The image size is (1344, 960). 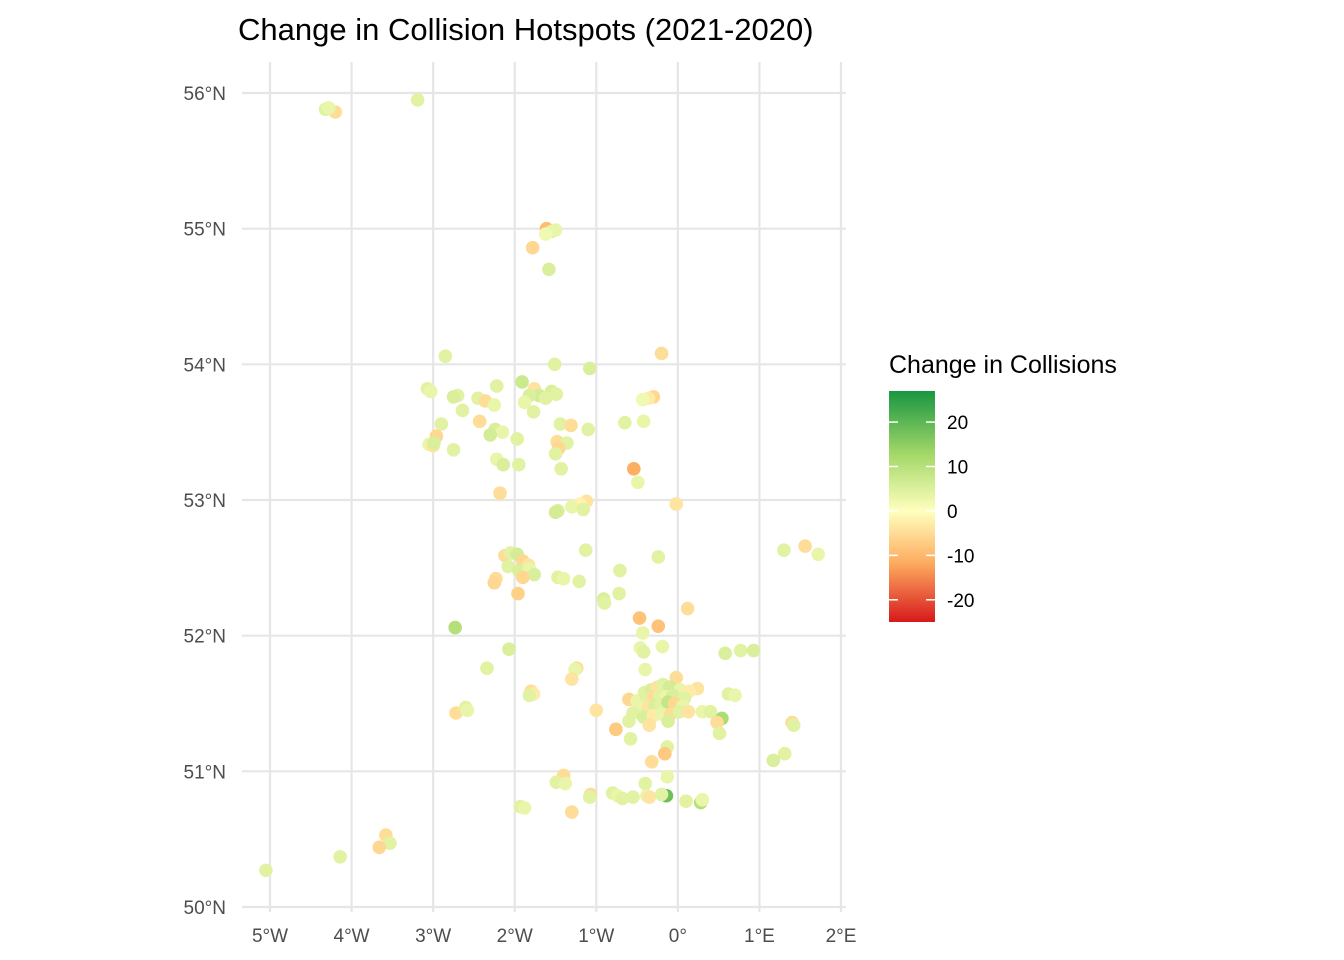 What do you see at coordinates (678, 936) in the screenshot?
I see `x-tick-label: 0°` at bounding box center [678, 936].